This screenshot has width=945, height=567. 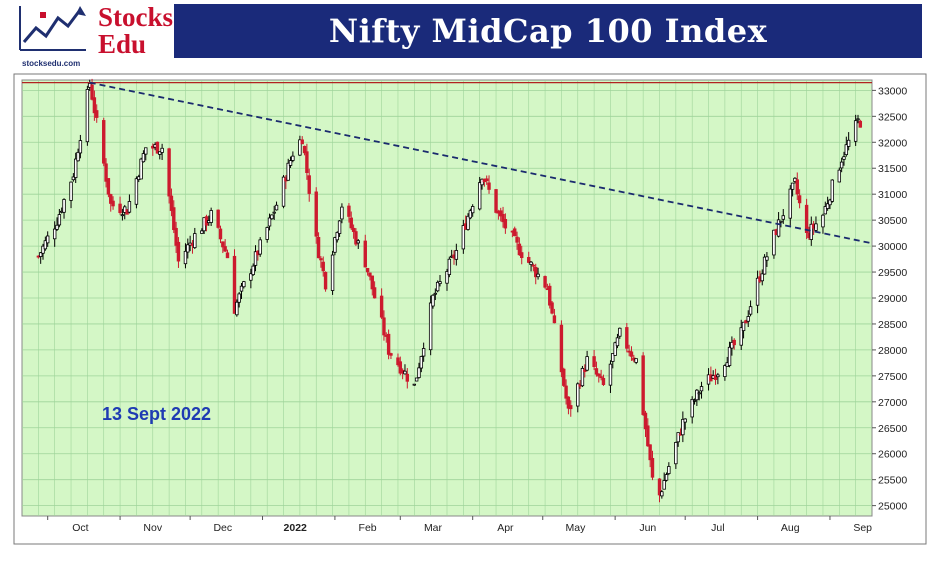 I want to click on chart-logo-icon, so click(x=52, y=28).